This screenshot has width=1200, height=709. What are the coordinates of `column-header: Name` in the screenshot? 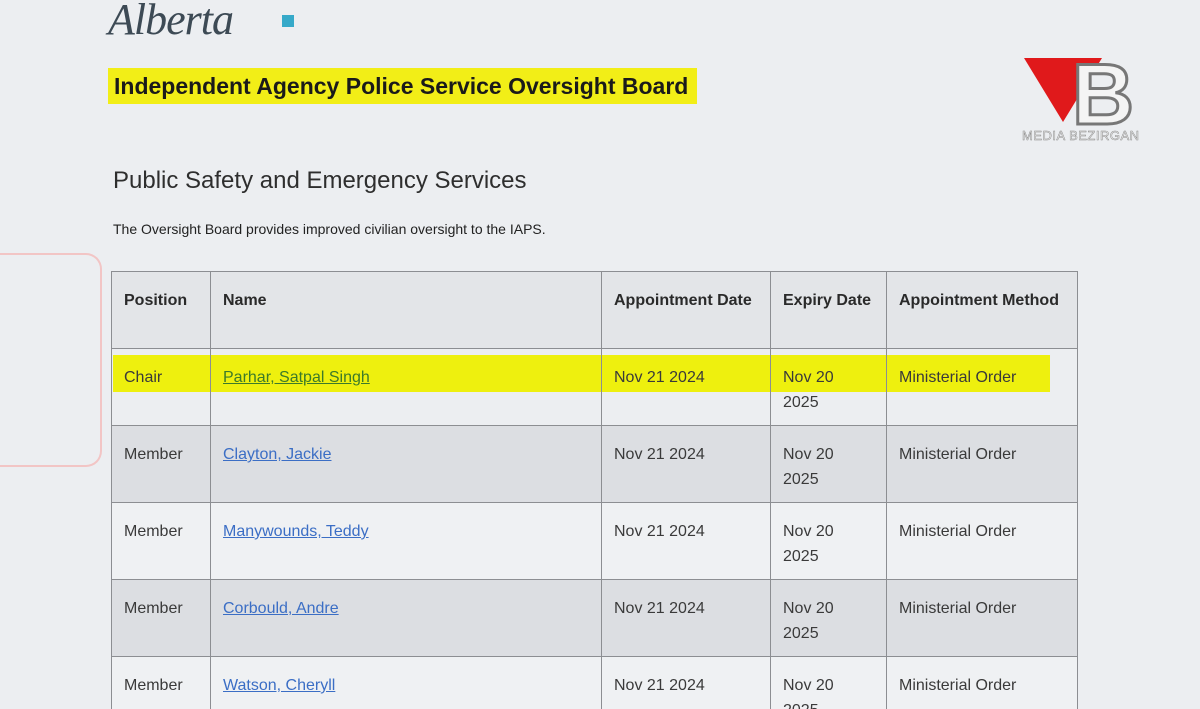 It's located at (406, 310).